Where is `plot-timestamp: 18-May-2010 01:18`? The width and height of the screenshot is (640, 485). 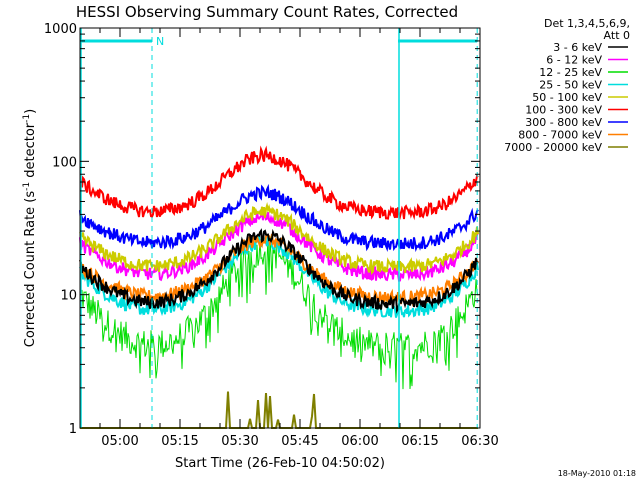
plot-timestamp: 18-May-2010 01:18 is located at coordinates (597, 473).